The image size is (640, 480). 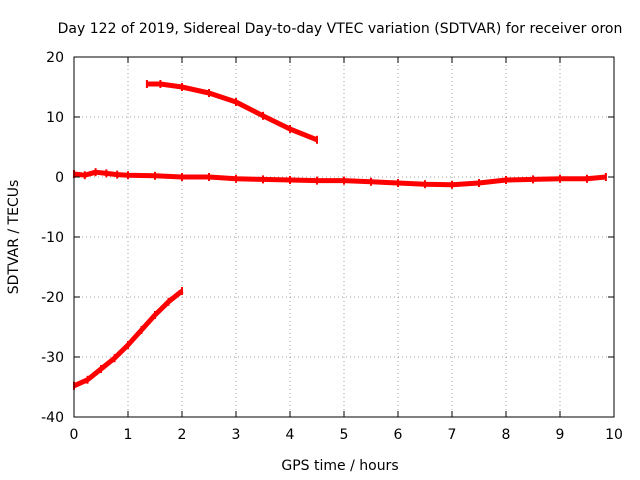 What do you see at coordinates (55, 58) in the screenshot?
I see `y-tick-label: 20` at bounding box center [55, 58].